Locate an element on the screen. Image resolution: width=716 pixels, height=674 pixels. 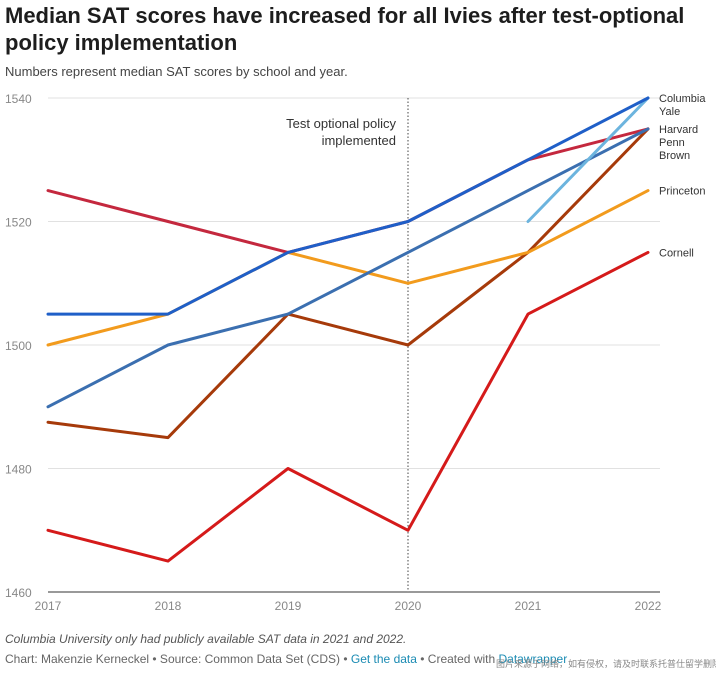
series-label-cornell: Cornell is located at coordinates (676, 253).